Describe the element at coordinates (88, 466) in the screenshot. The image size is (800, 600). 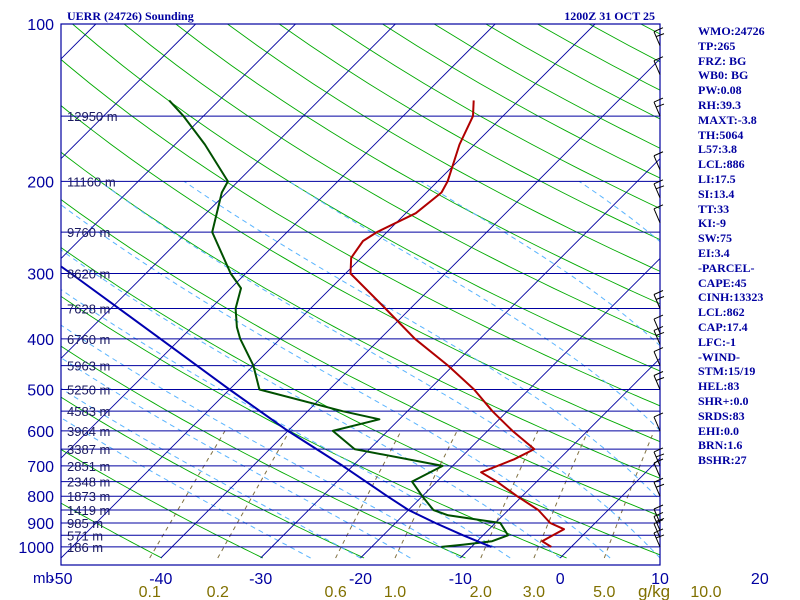
I see `height-label: 2851 m` at that location.